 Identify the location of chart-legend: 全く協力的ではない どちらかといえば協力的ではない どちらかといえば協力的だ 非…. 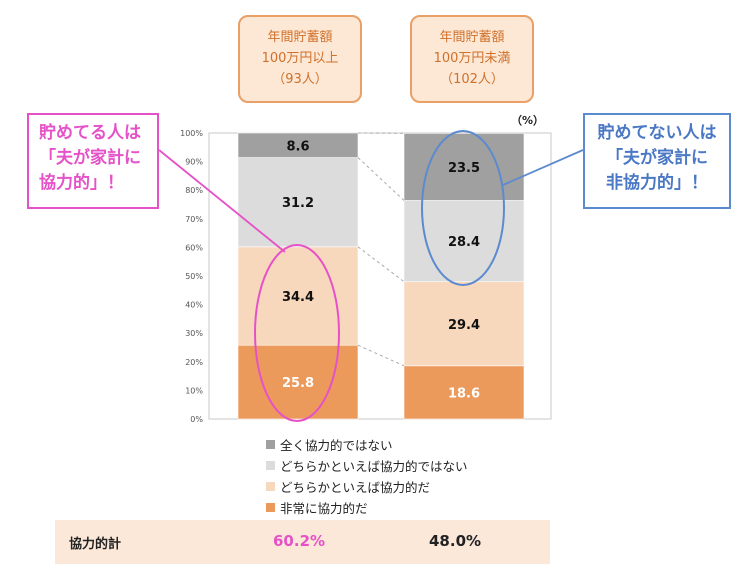
(367, 476).